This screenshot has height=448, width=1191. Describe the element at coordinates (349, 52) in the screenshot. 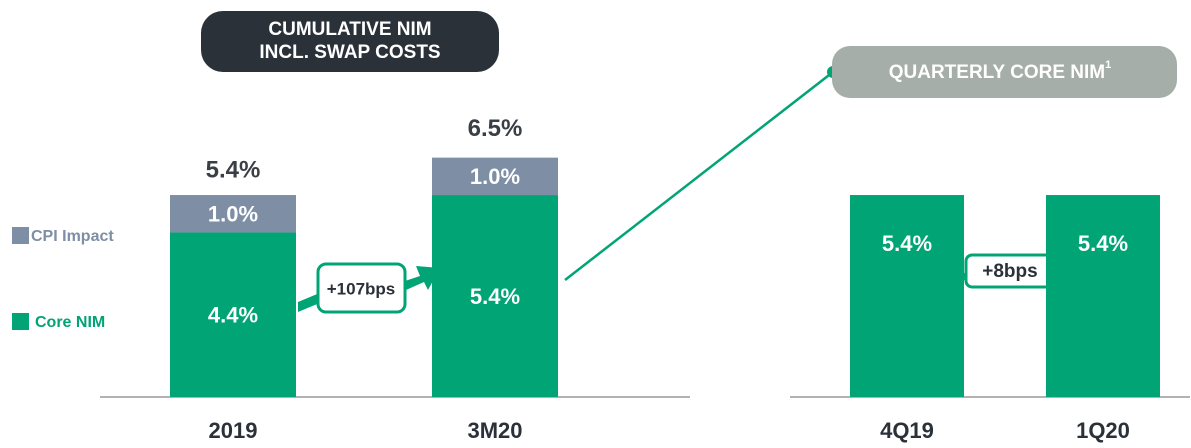

I see `chart-title: INCL. SWAP COSTS` at that location.